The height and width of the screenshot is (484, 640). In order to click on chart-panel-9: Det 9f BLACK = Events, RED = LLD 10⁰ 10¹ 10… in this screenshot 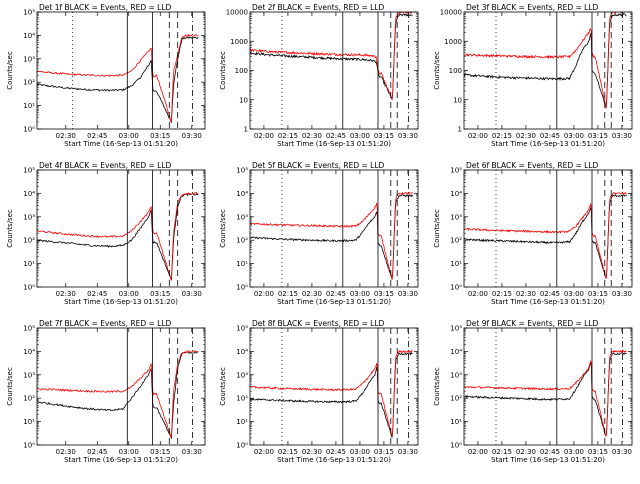, I will do `click(533, 391)`.